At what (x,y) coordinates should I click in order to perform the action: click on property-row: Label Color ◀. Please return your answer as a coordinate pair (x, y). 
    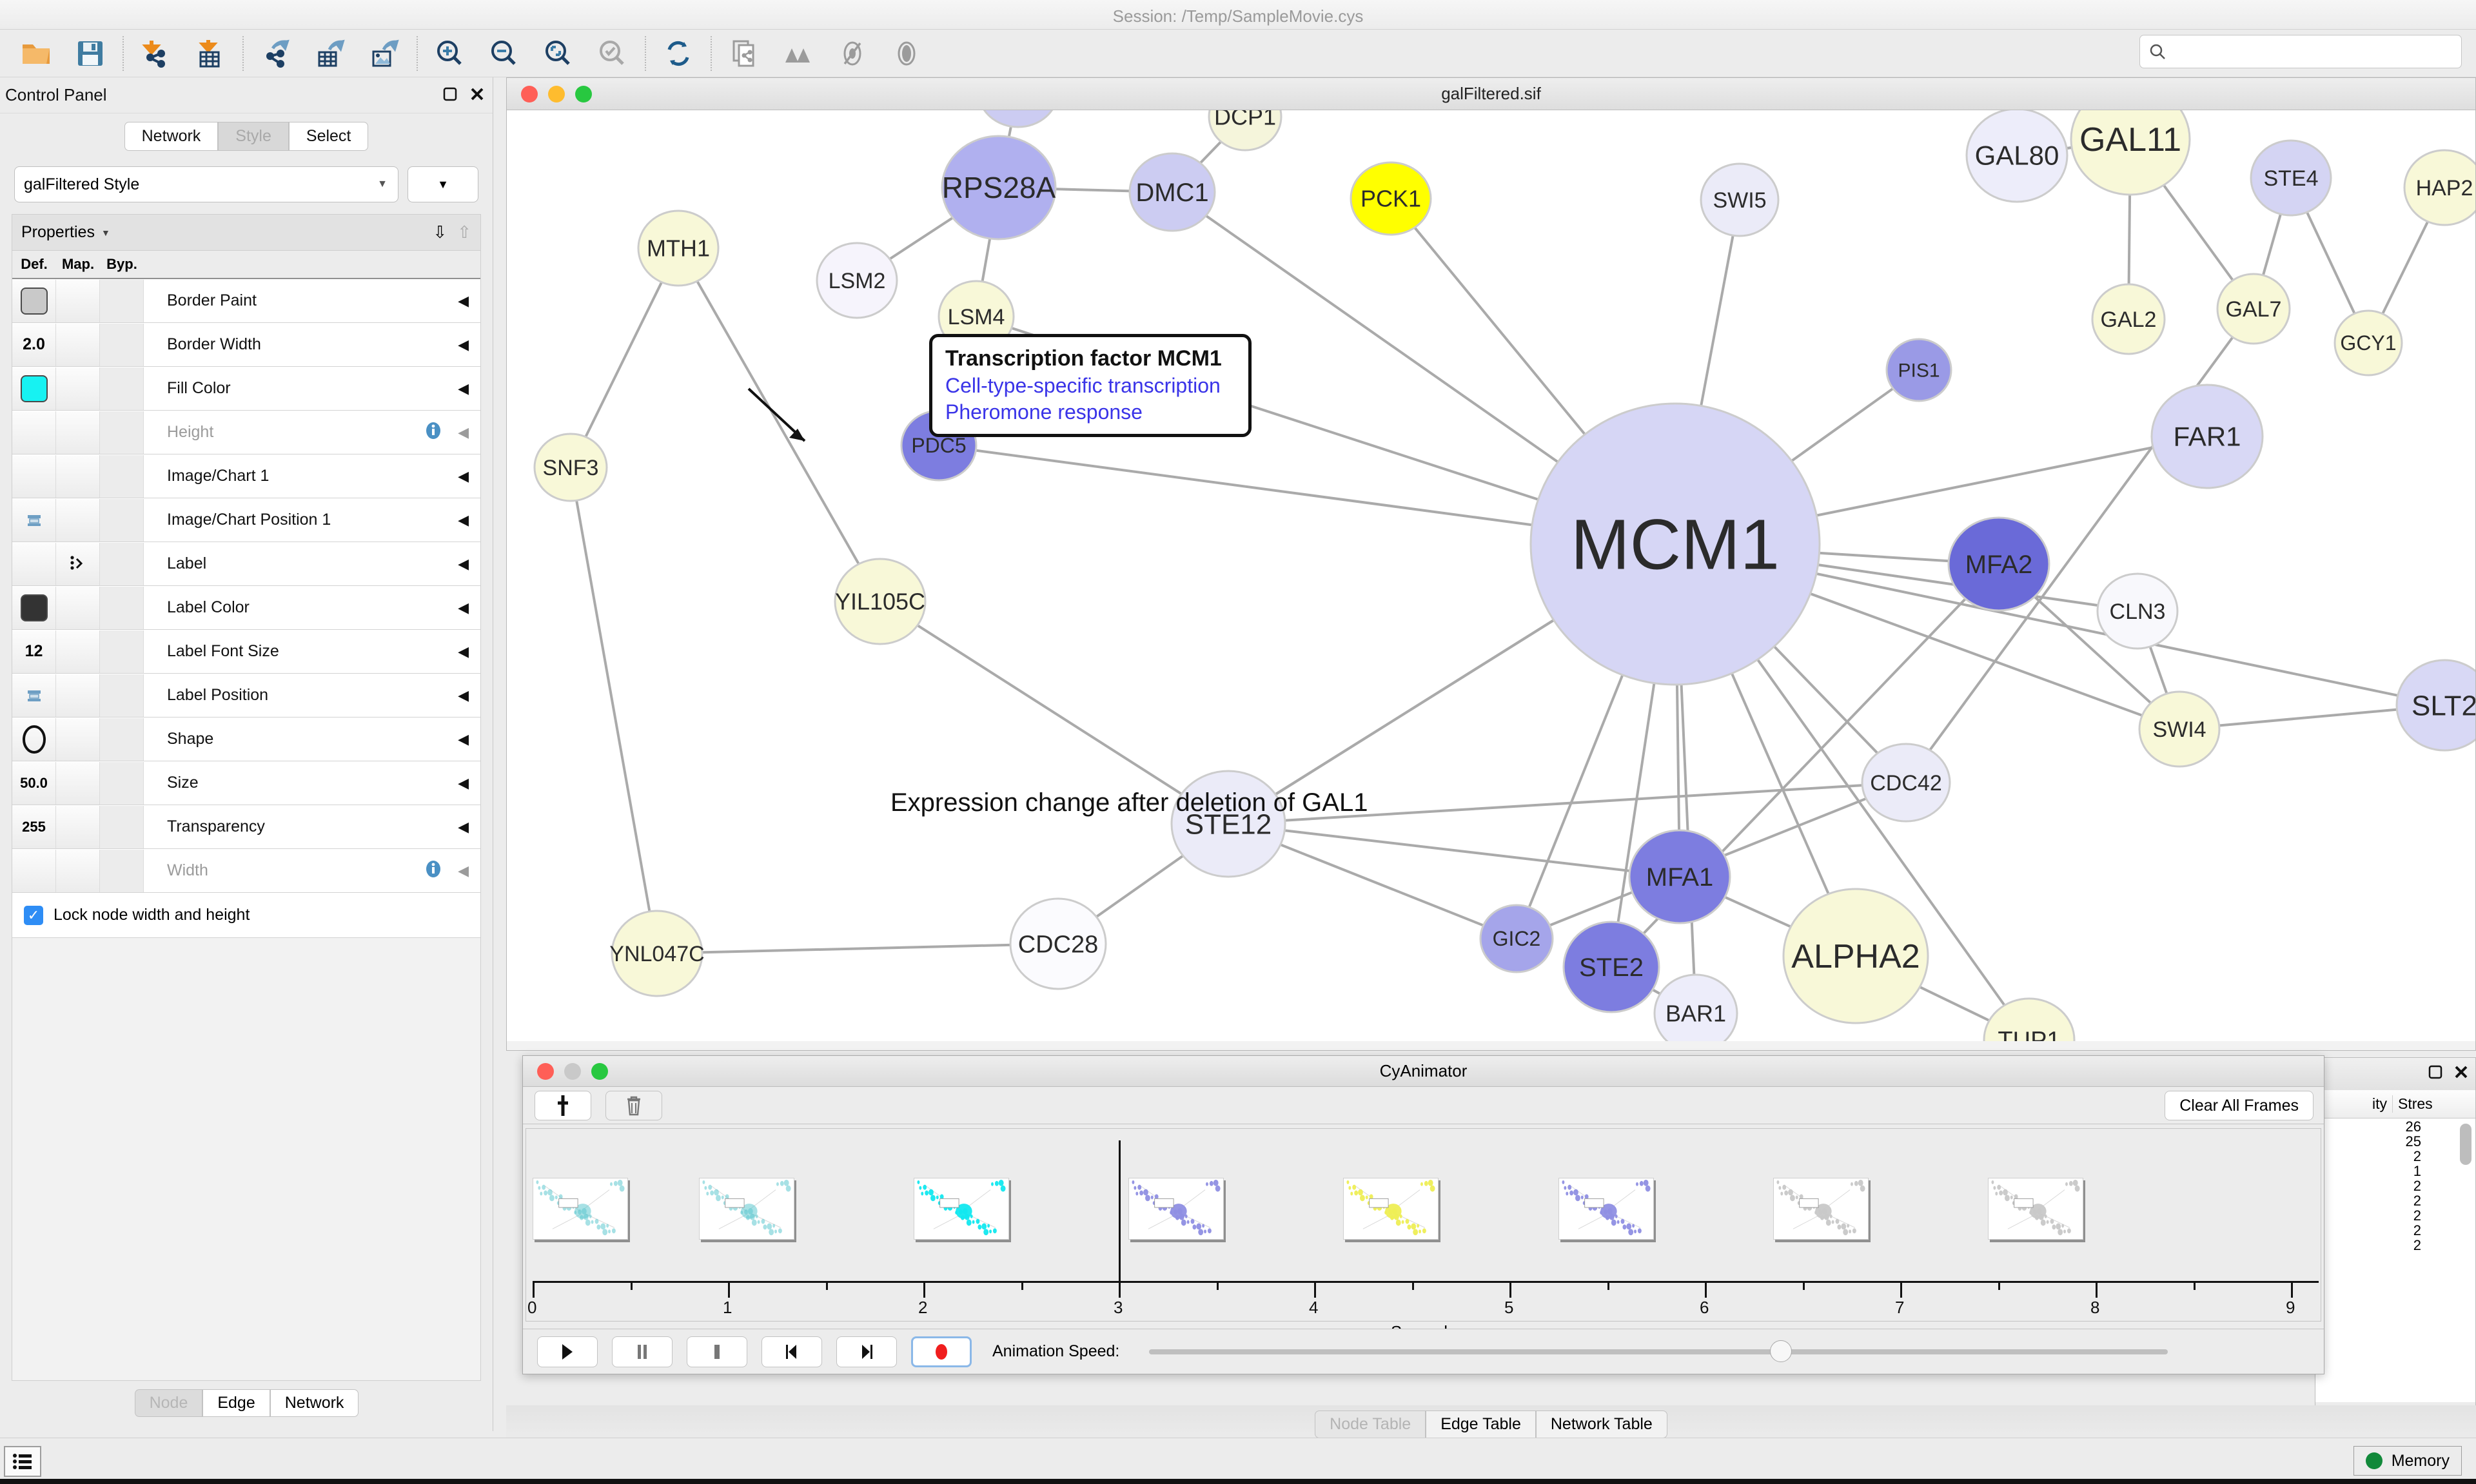
    Looking at the image, I should click on (246, 608).